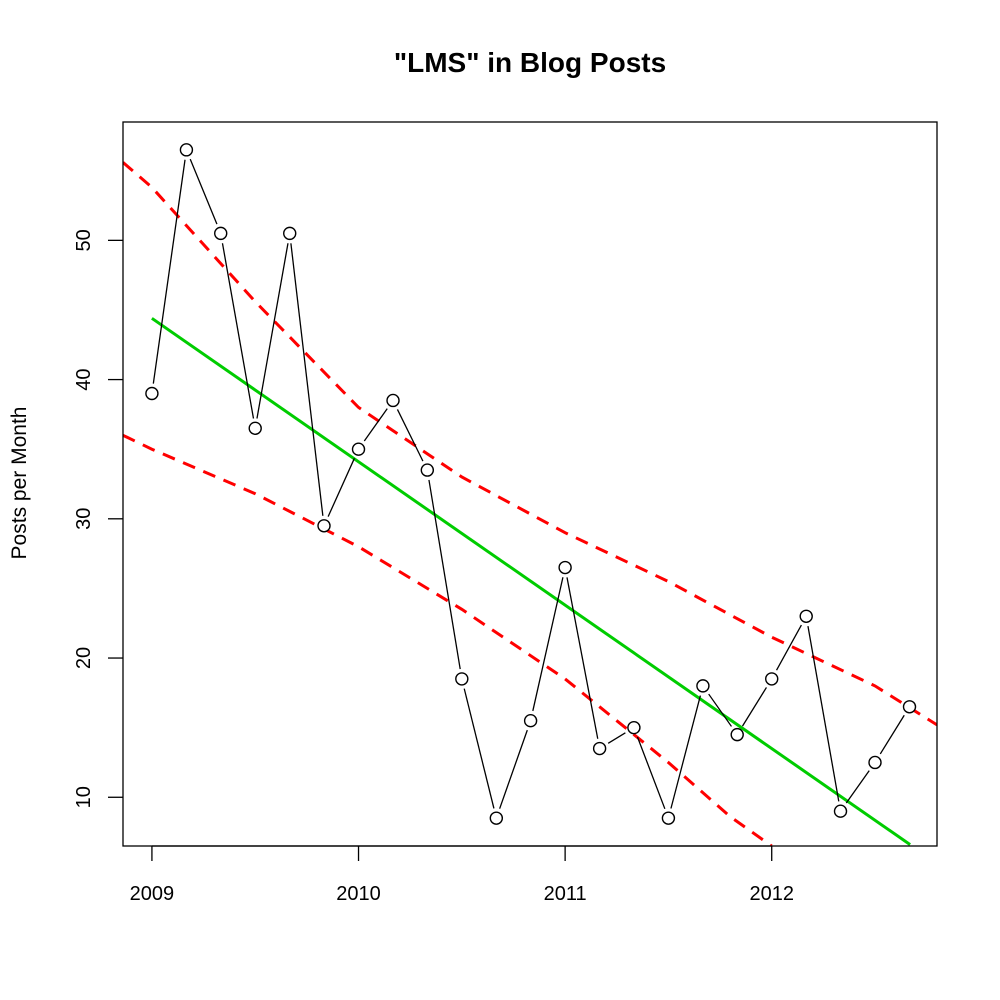  Describe the element at coordinates (19, 483) in the screenshot. I see `y-axis-label: Posts per Month` at that location.